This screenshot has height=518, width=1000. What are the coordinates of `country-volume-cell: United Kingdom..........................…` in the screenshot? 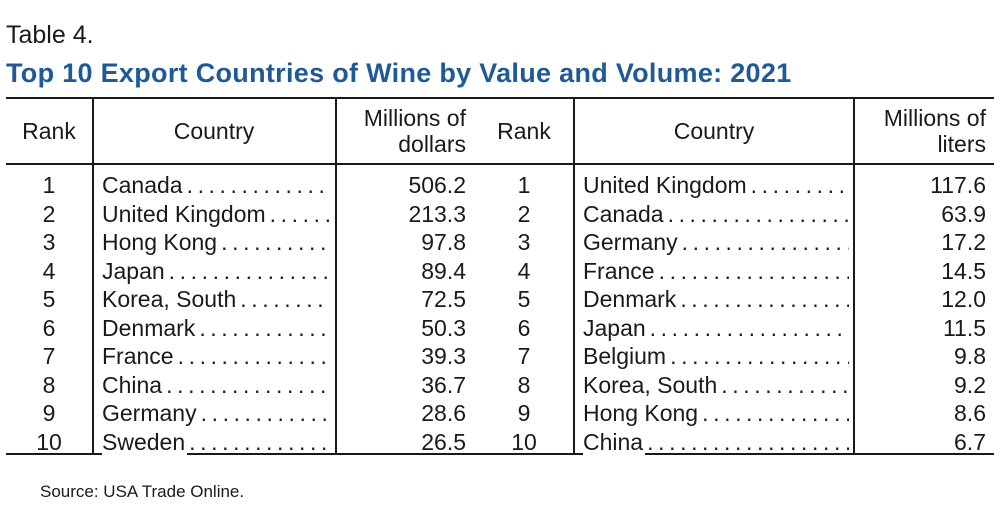 It's located at (716, 185).